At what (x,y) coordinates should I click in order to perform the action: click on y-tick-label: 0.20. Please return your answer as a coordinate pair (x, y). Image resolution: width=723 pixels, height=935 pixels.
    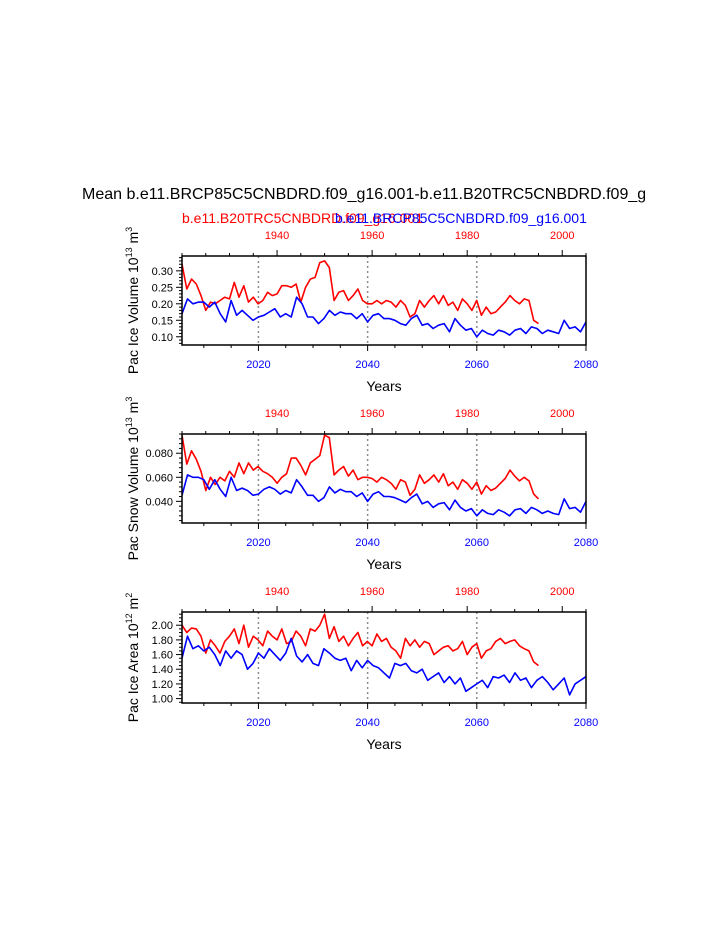
    Looking at the image, I should click on (162, 305).